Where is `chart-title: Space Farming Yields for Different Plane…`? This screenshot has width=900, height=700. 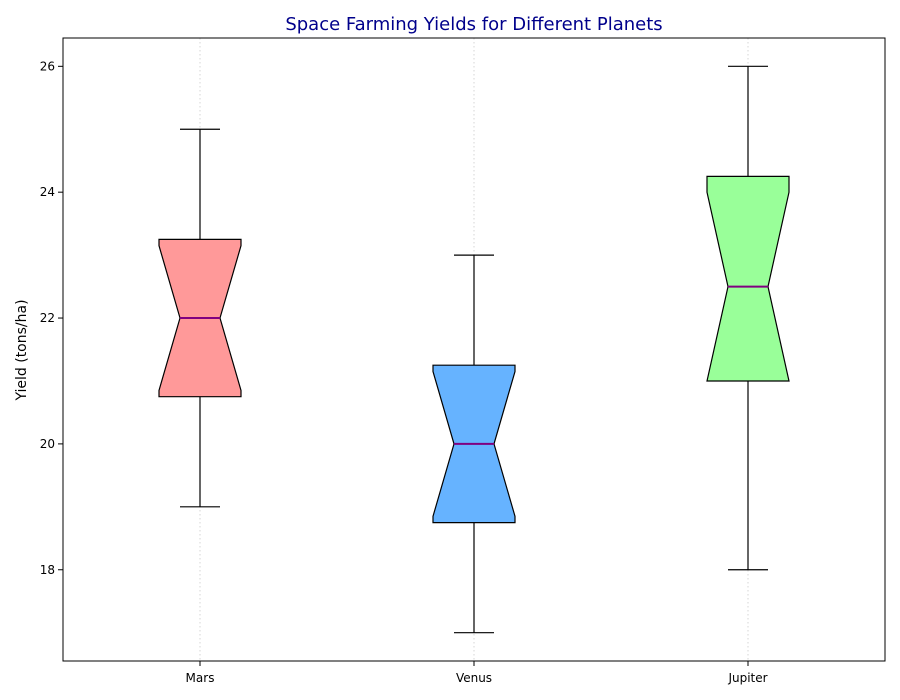 chart-title: Space Farming Yields for Different Plane… is located at coordinates (473, 24).